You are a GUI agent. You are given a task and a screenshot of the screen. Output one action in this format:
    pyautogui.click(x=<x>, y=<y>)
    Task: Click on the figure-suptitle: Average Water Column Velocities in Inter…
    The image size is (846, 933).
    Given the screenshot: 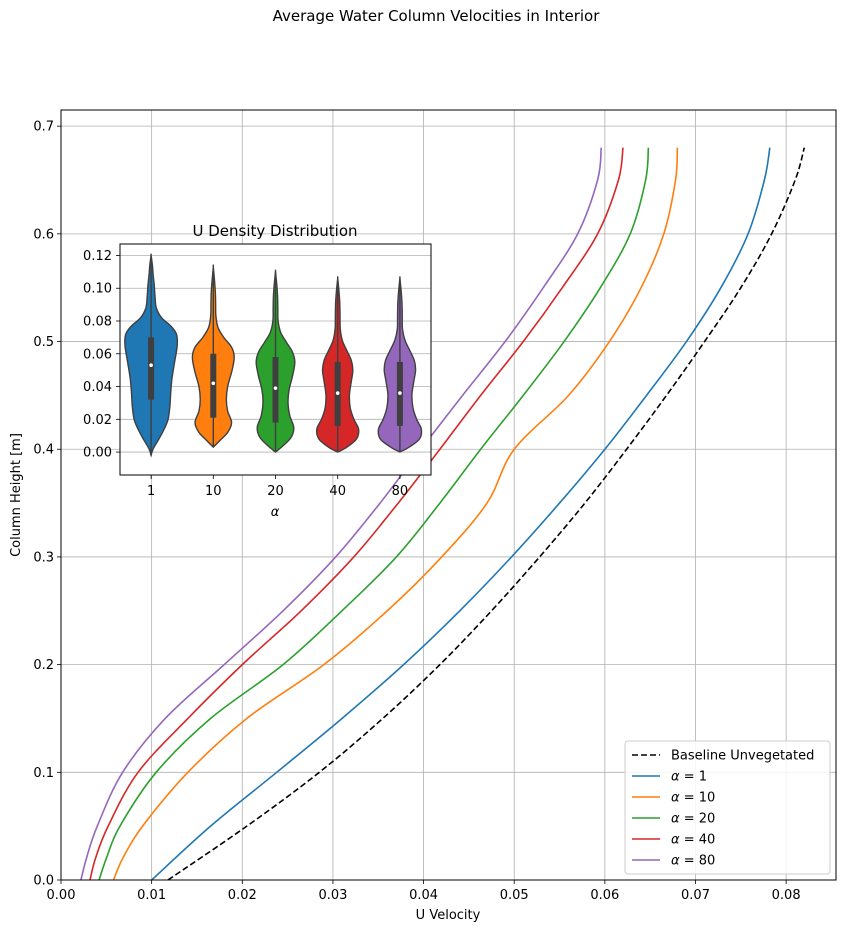 What is the action you would take?
    pyautogui.click(x=437, y=16)
    